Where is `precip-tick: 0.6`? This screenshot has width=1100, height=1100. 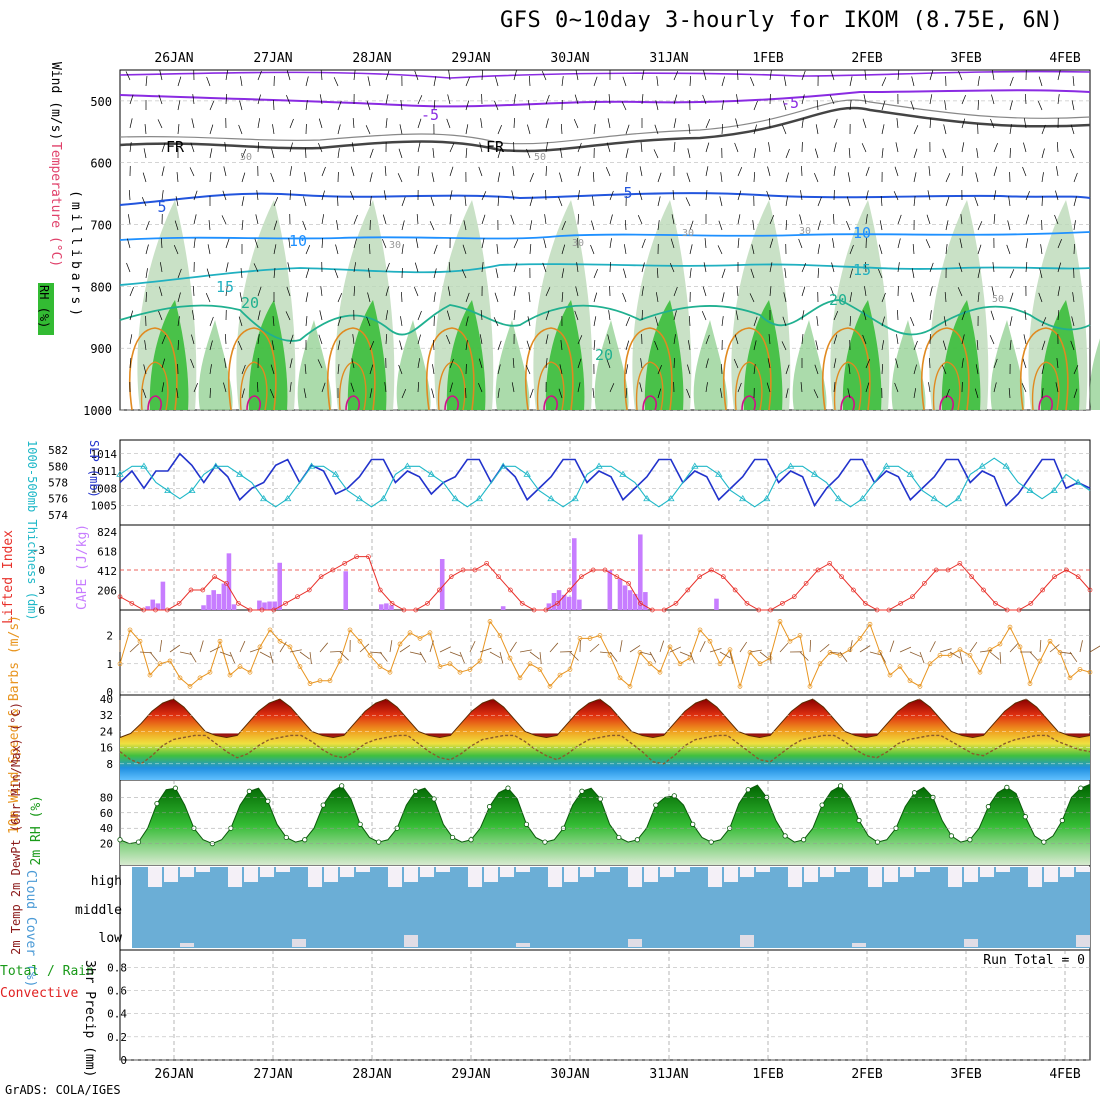
precip-tick: 0.6 is located at coordinates (117, 991).